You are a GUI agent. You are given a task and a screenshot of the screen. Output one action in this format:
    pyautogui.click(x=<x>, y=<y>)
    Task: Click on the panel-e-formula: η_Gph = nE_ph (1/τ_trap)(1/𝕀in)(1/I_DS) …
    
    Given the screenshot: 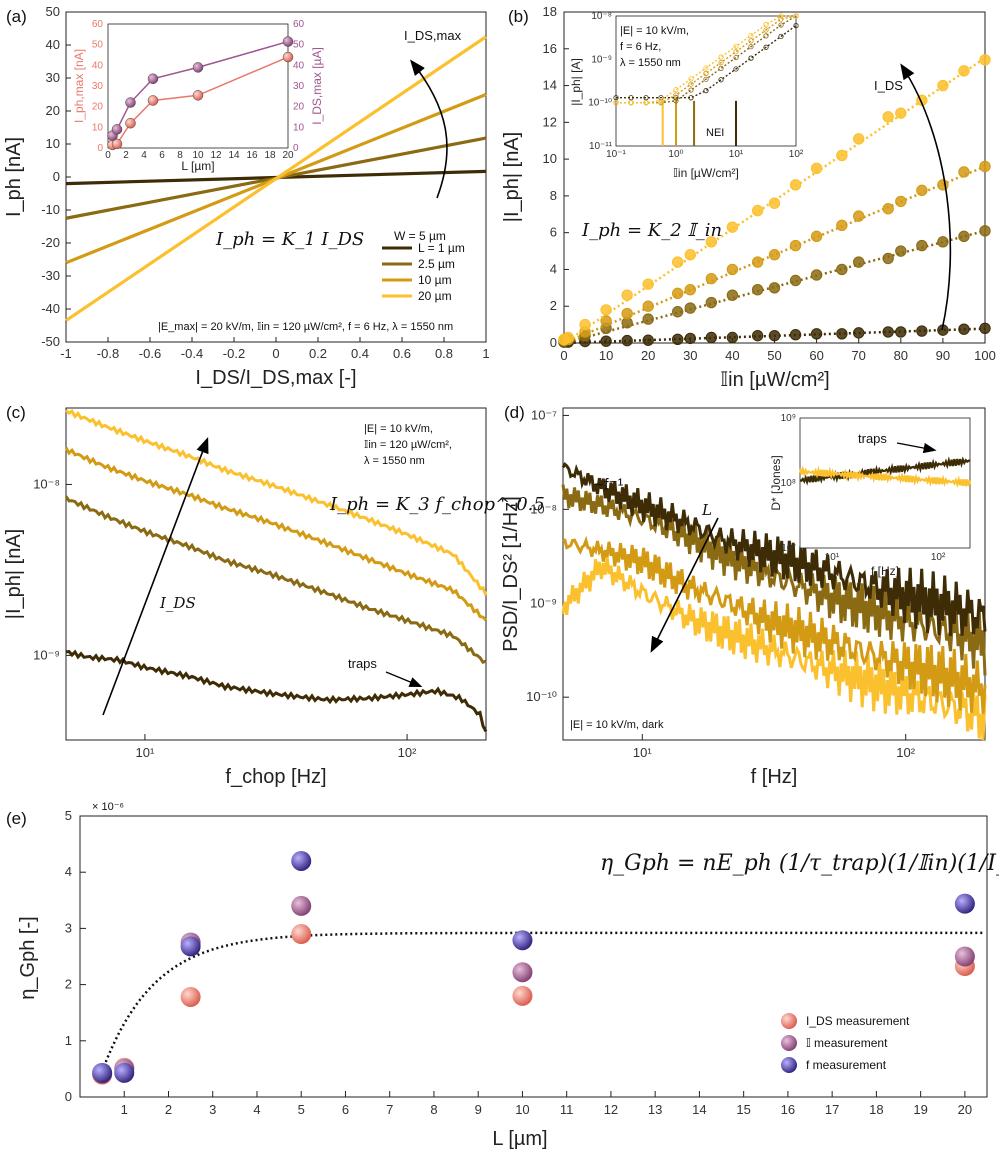 What is the action you would take?
    pyautogui.click(x=799, y=863)
    